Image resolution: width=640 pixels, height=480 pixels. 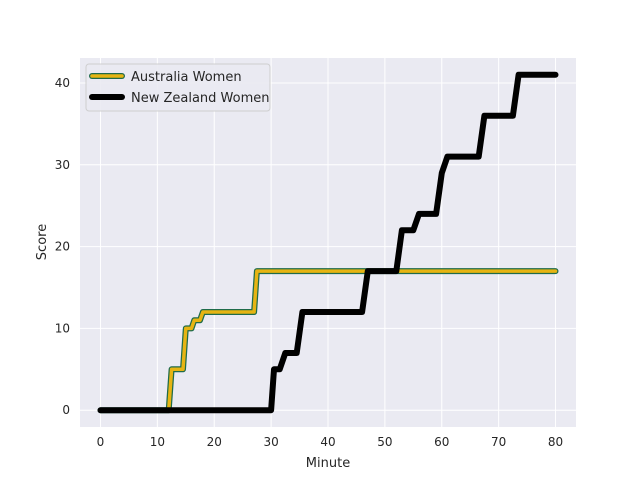 I want to click on legend-label-australia-women: Australia Women, so click(x=186, y=77).